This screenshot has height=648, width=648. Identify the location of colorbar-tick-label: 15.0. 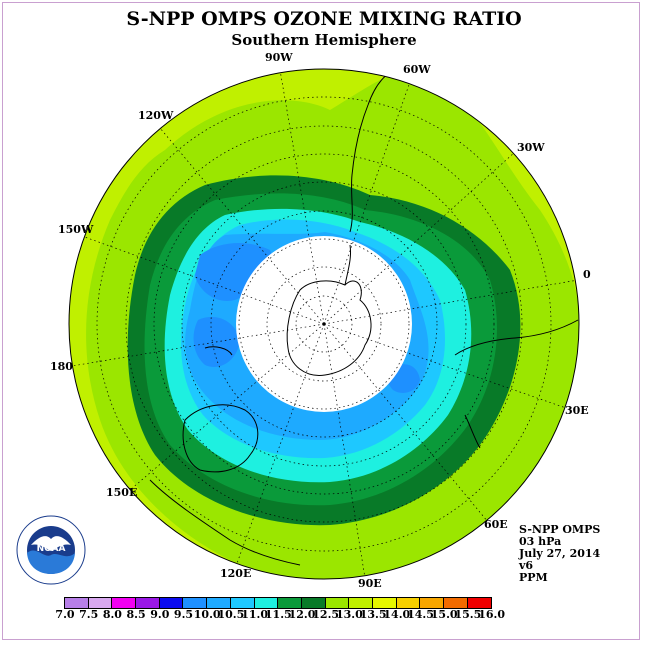
(444, 614).